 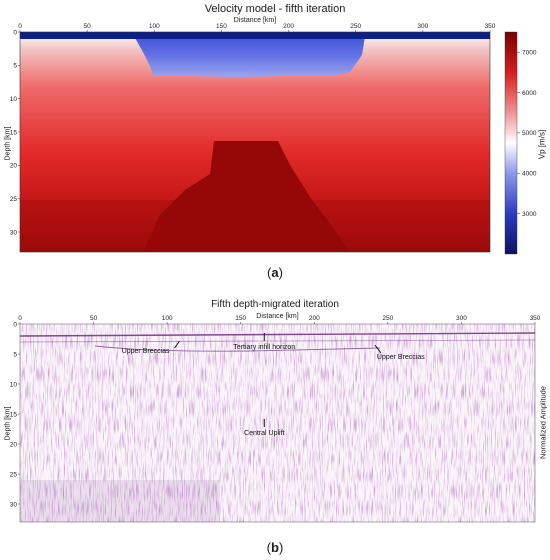 What do you see at coordinates (277, 334) in the screenshot?
I see `seafloor-reflector` at bounding box center [277, 334].